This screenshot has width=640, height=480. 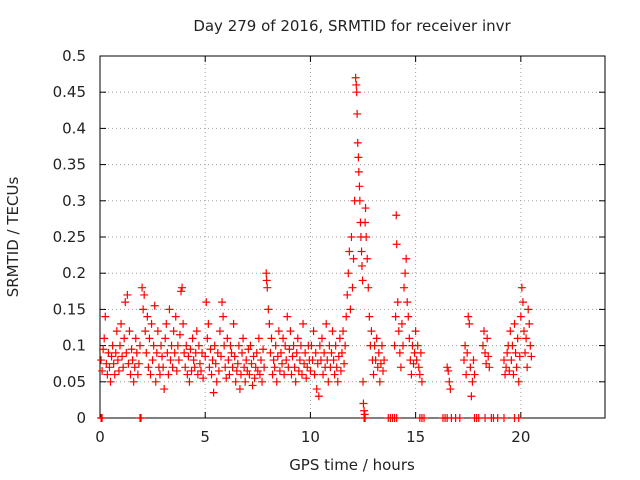 What do you see at coordinates (74, 128) in the screenshot?
I see `y-tick-label: 0.4` at bounding box center [74, 128].